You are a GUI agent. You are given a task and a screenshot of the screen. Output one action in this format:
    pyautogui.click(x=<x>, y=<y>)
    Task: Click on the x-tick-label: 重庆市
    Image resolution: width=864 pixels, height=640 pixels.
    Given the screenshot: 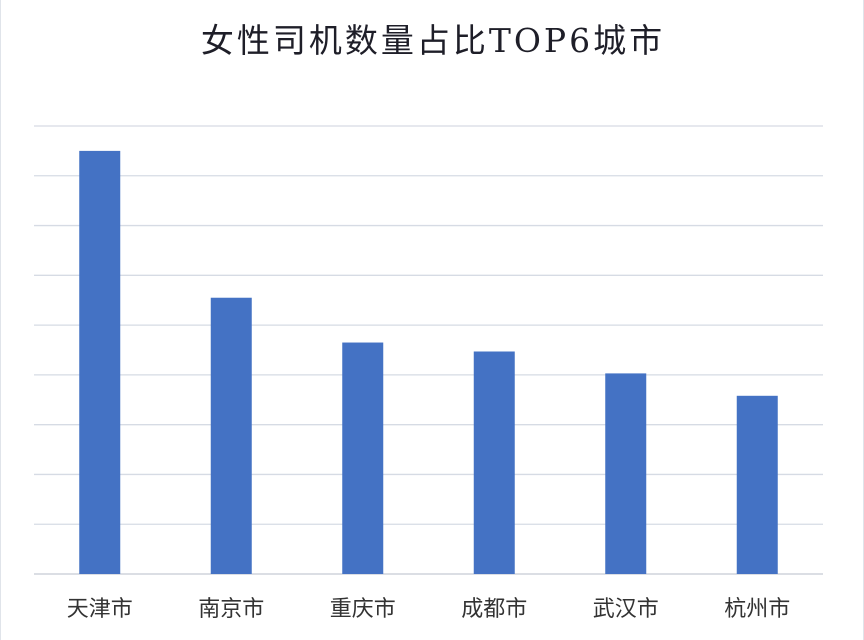 What is the action you would take?
    pyautogui.click(x=363, y=609)
    